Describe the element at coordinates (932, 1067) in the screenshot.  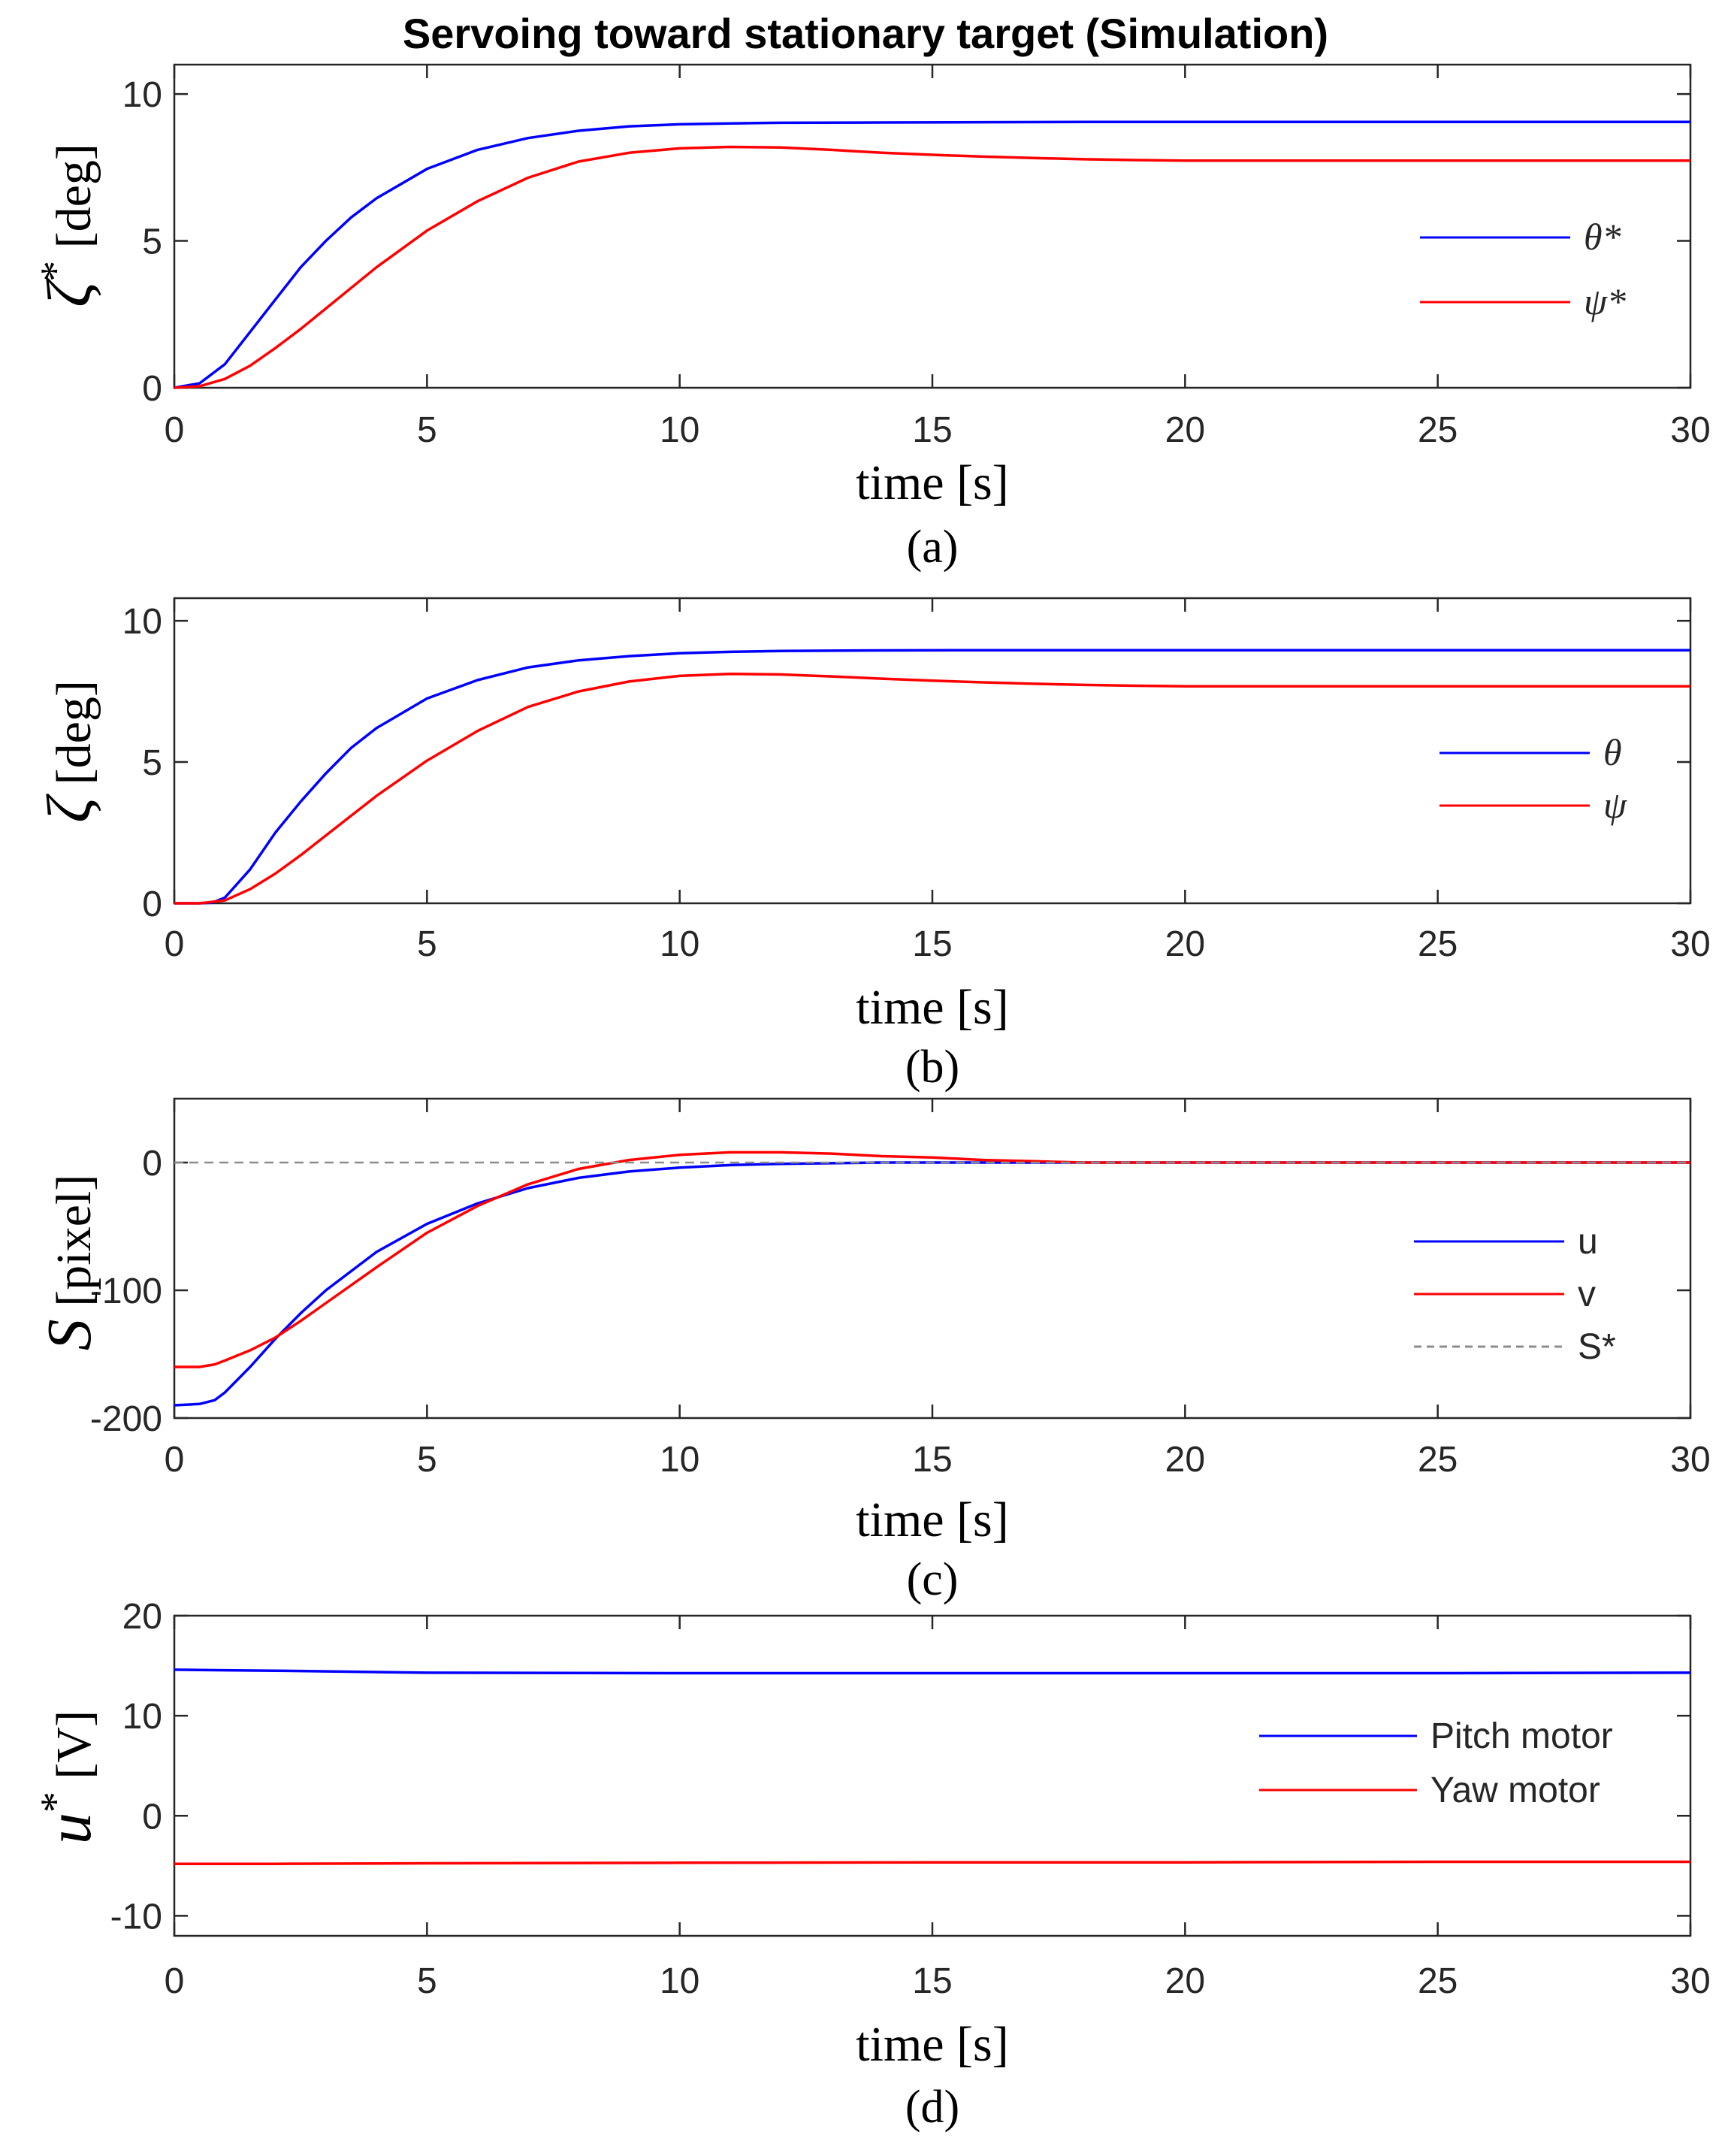
I see `panel-caption: (b)` at that location.